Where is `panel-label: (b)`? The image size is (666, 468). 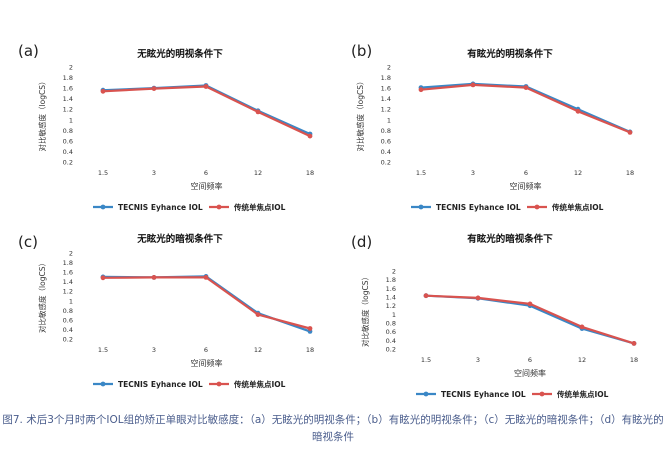
panel-label: (b) is located at coordinates (361, 51).